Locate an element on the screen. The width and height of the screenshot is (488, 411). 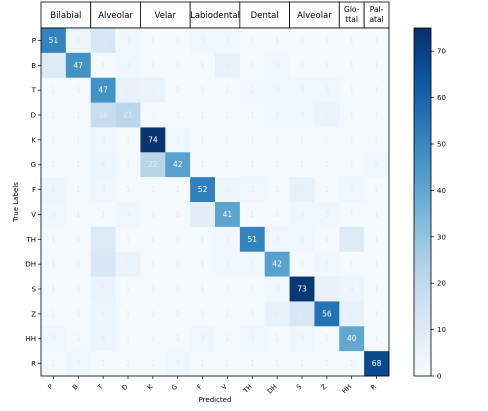
cell-value-label: 4 is located at coordinates (351, 289).